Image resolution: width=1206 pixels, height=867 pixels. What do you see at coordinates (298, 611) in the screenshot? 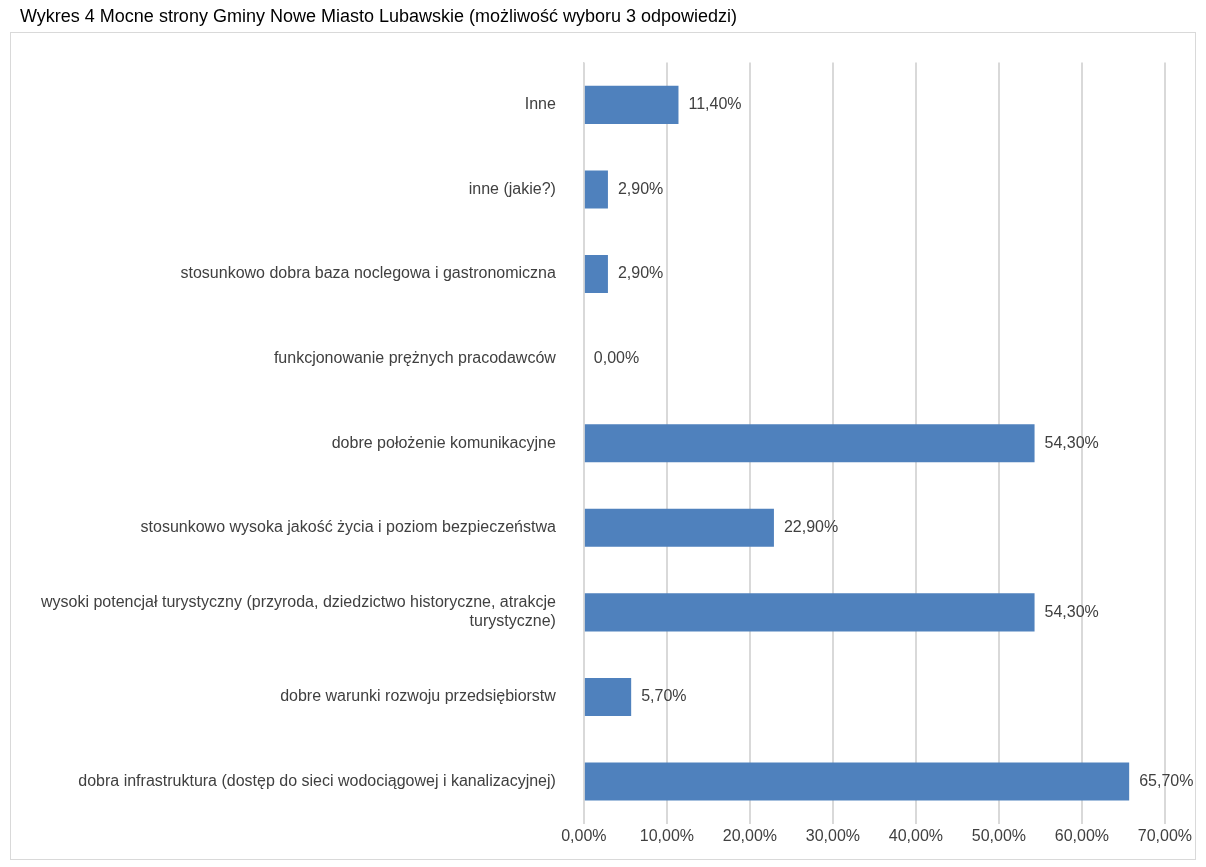
I see `y-tick-label: wysoki potencjał turystyczny (przyroda, dziedzictwo historyczne, atrakcje turystyczne)` at bounding box center [298, 611].